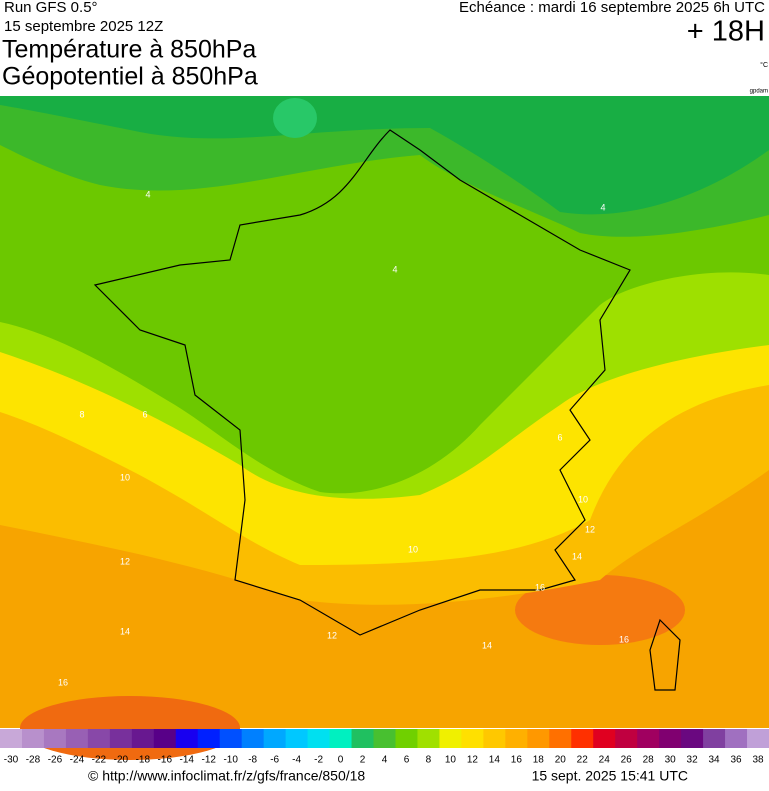  Describe the element at coordinates (407, 760) in the screenshot. I see `legend-label: 6` at that location.